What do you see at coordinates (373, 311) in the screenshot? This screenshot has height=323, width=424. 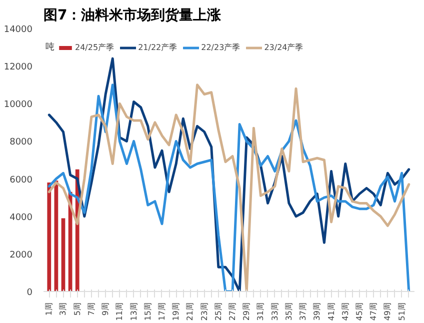 I see `x-tick-label: 47周` at bounding box center [373, 311].